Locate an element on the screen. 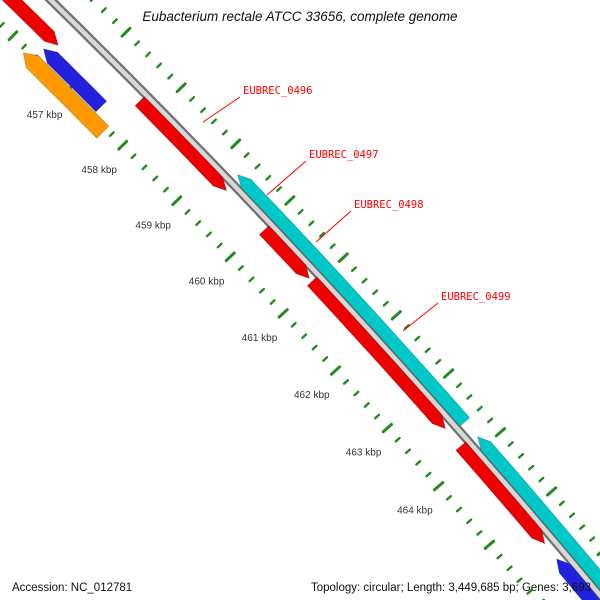 The image size is (600, 600). gene-label: EUBREC_0498 is located at coordinates (389, 205).